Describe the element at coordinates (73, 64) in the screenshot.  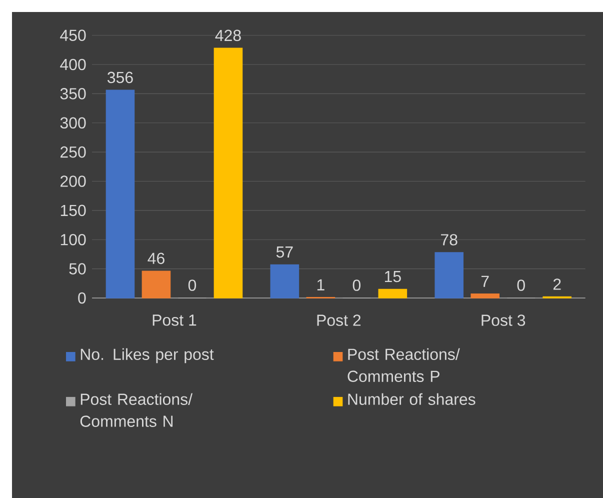
I see `y-tick-label: 400` at that location.